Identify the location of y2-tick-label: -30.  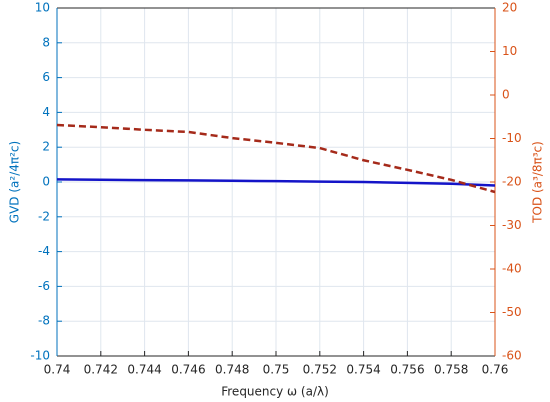
(512, 225).